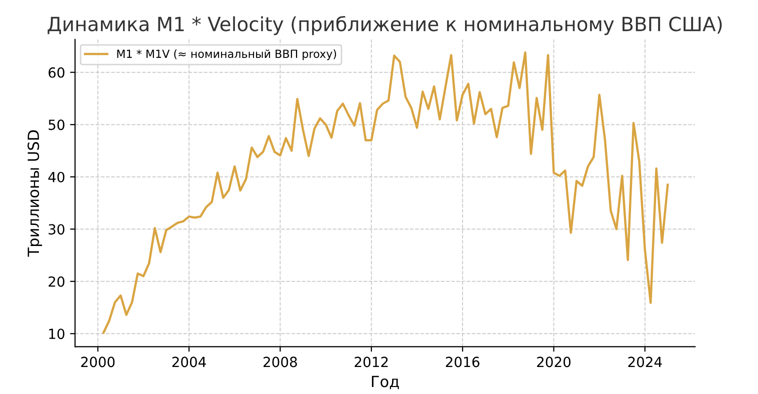  Describe the element at coordinates (645, 362) in the screenshot. I see `x-tick-label: 2024` at that location.